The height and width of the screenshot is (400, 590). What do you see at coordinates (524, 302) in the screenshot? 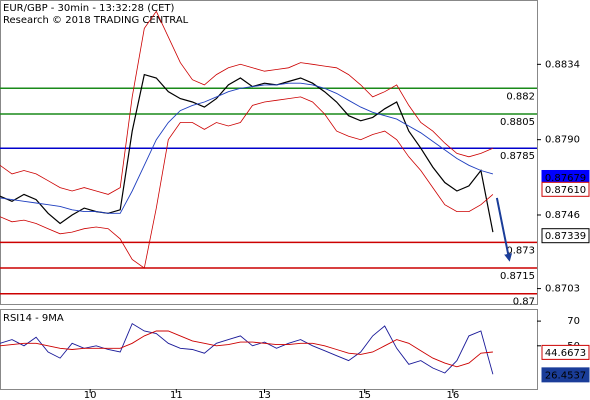
I see `level-label: 0.87` at bounding box center [524, 302].